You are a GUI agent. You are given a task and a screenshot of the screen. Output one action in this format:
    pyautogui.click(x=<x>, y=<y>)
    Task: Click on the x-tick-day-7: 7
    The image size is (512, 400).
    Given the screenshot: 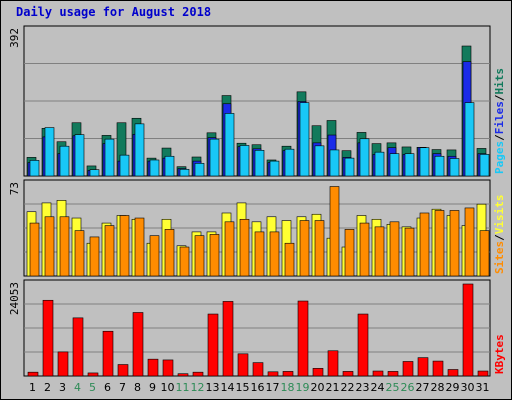 What is the action you would take?
    pyautogui.click(x=122, y=387)
    